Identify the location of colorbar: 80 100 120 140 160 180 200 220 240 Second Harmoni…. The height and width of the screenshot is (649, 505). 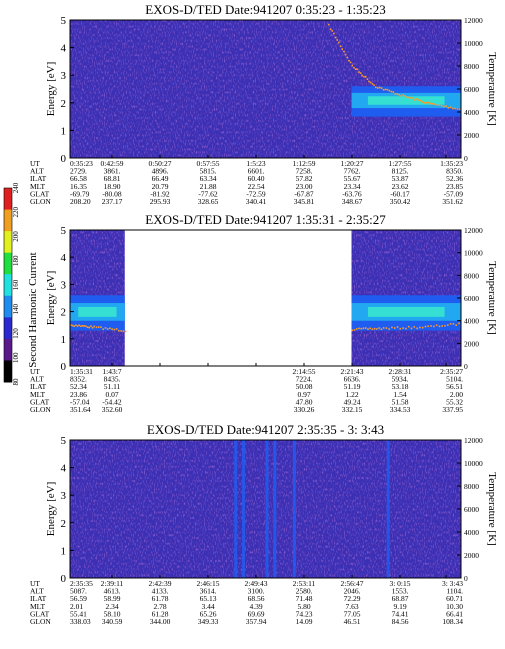
(21, 284).